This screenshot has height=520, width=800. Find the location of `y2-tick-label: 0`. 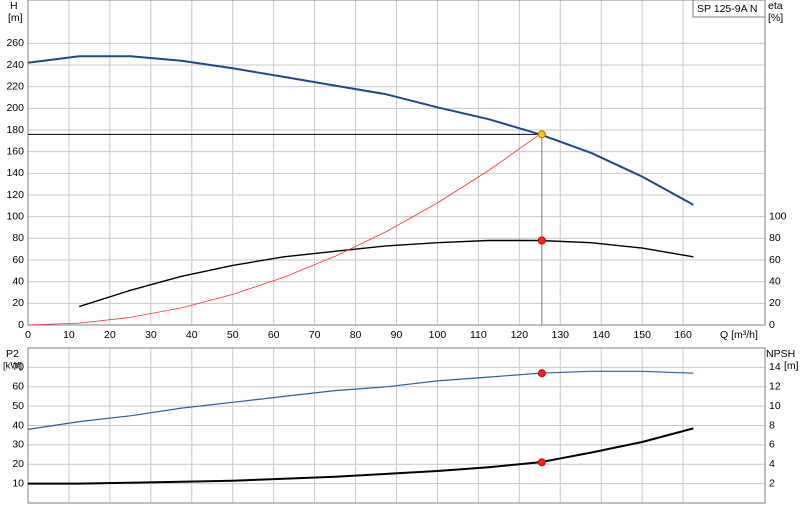

y2-tick-label: 0 is located at coordinates (772, 325).